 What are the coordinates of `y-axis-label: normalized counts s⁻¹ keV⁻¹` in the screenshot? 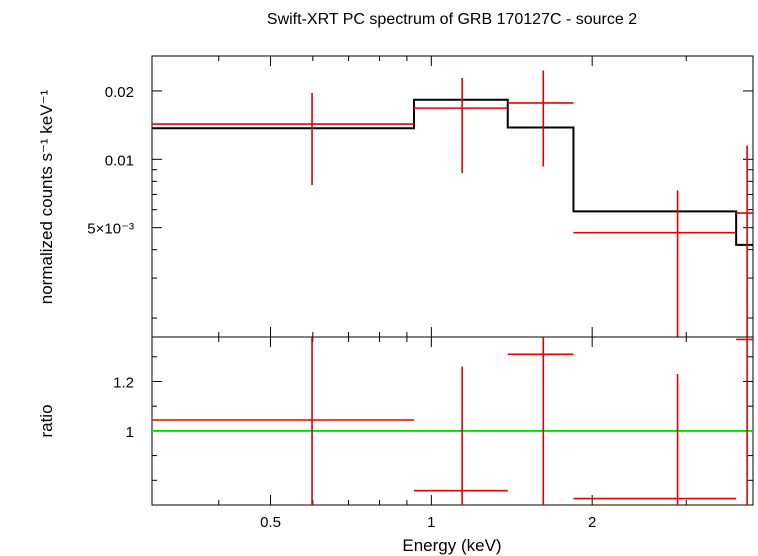 It's located at (46, 196).